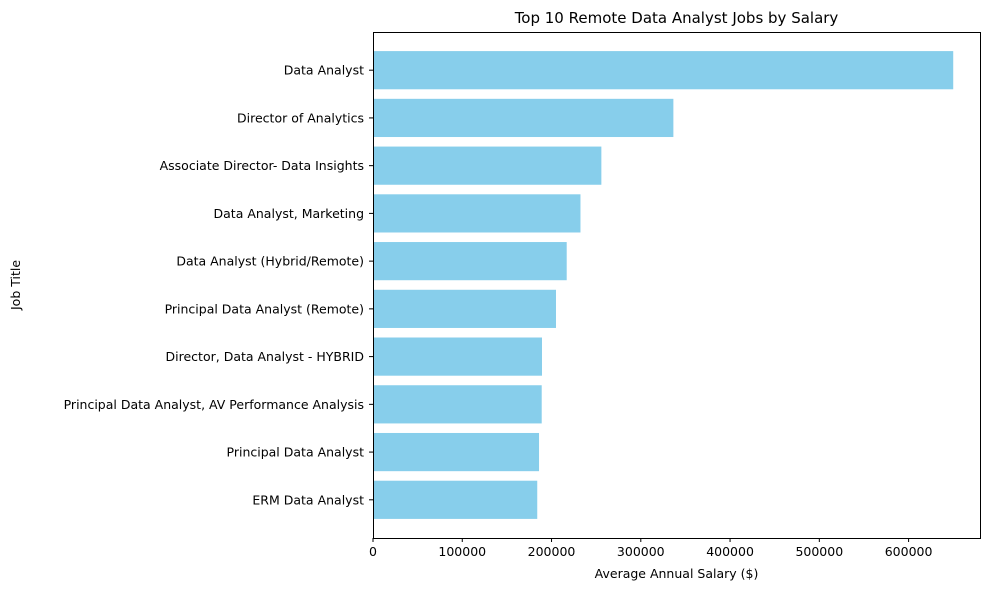 This screenshot has height=590, width=989. What do you see at coordinates (270, 261) in the screenshot?
I see `y-tick-label: Data Analyst (Hybrid/Remote)` at bounding box center [270, 261].